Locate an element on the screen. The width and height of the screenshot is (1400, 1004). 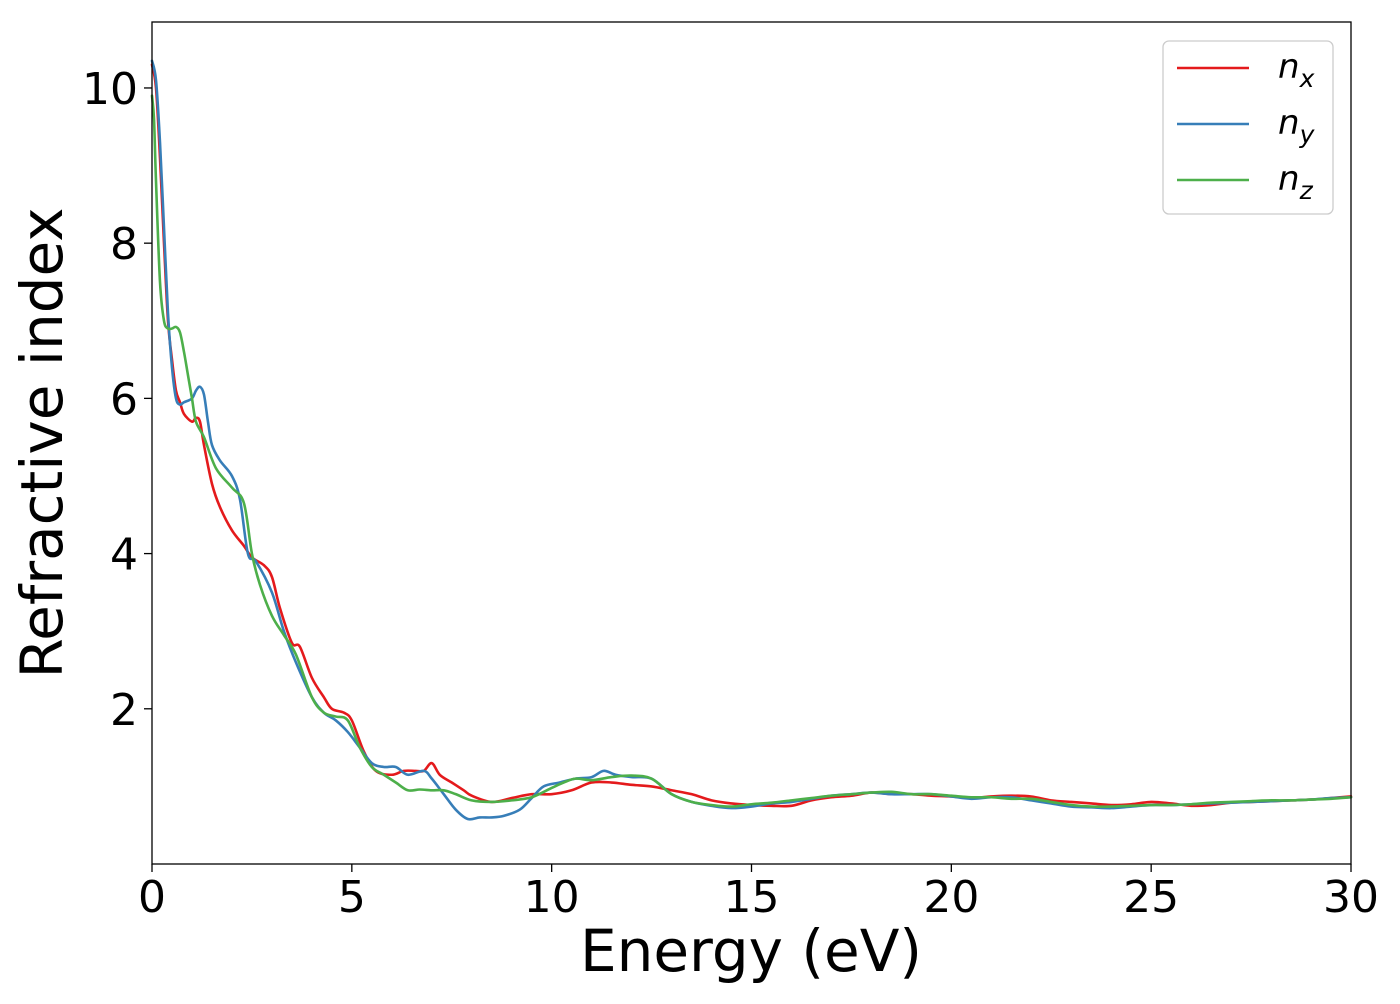
x-tick-label: 30 is located at coordinates (1351, 897).